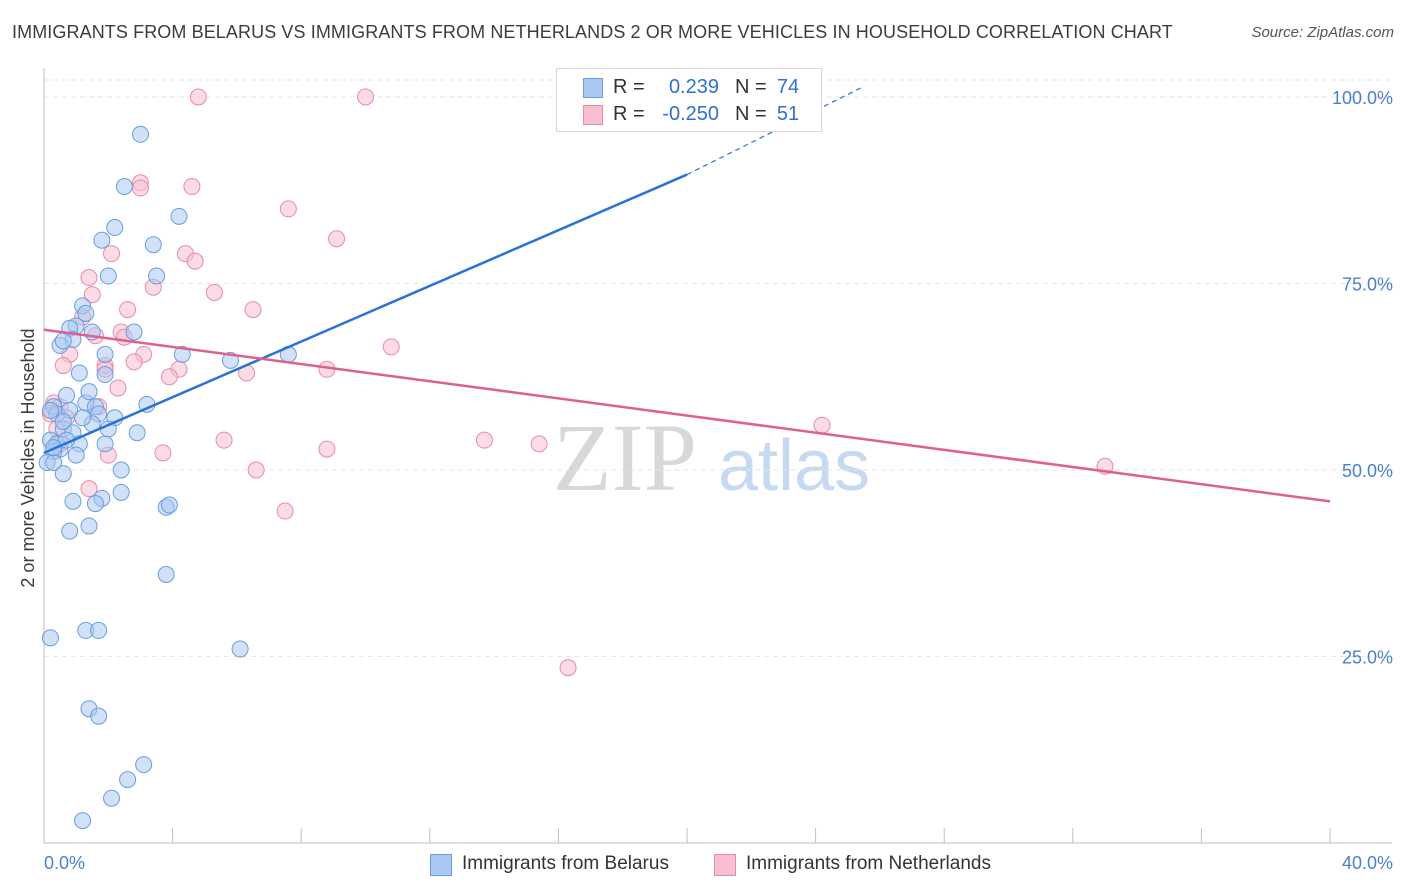  Describe the element at coordinates (1322, 32) in the screenshot. I see `chart-source: Source: ZipAtlas.com` at that location.